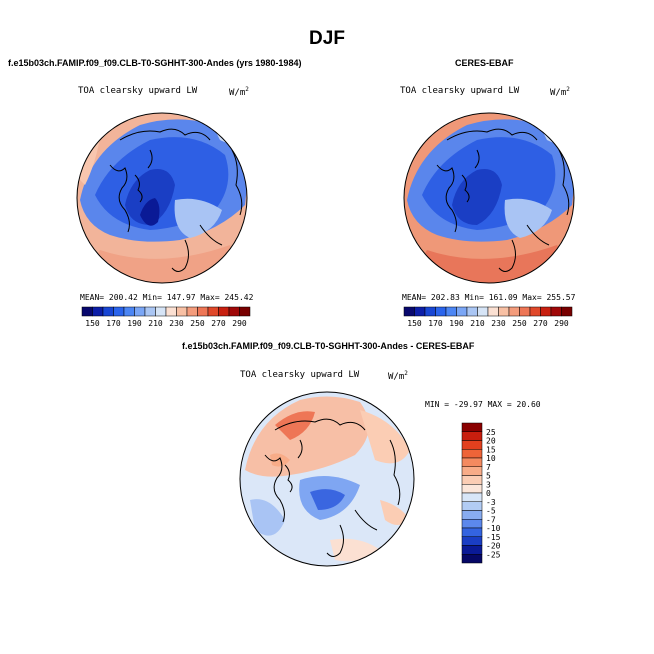  Describe the element at coordinates (493, 554) in the screenshot. I see `colorbar-tick-label: -25` at that location.